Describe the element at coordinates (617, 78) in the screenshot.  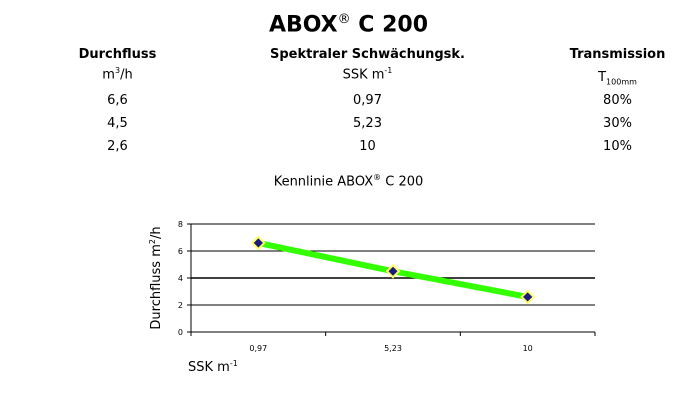
I see `col-unit-transmission: T100mm` at that location.